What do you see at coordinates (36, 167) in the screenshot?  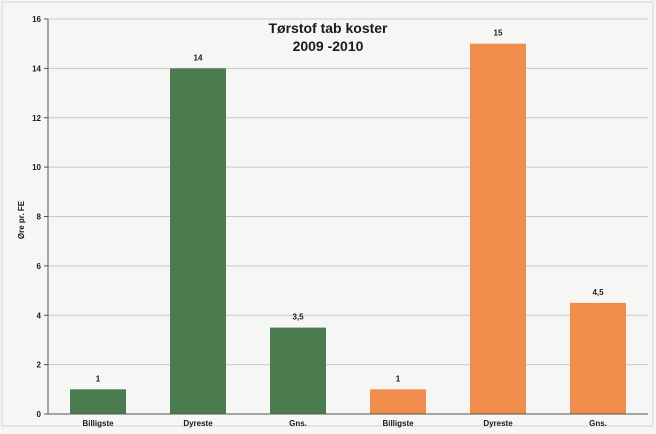 I see `y-tick-label: 10` at bounding box center [36, 167].